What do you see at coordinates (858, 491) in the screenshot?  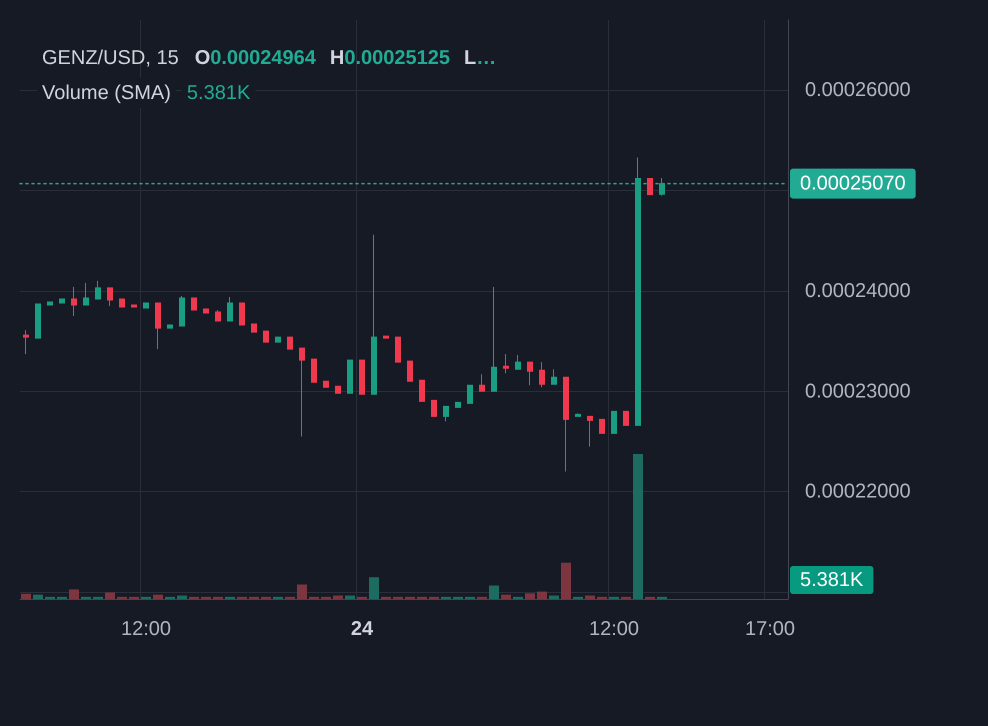 I see `y-tick-label: 0.00022000` at bounding box center [858, 491].